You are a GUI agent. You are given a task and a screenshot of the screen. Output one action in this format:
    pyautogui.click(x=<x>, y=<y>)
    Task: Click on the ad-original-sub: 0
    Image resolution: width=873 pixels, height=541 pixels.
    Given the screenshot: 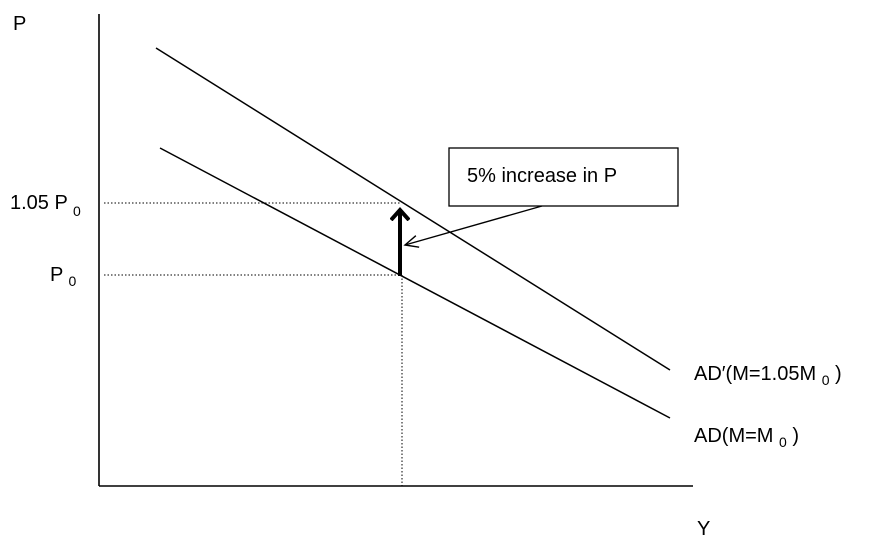 What is the action you would take?
    pyautogui.click(x=783, y=442)
    